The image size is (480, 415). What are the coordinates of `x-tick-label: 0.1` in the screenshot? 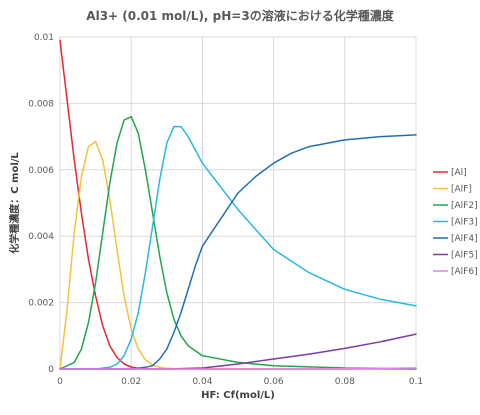 It's located at (416, 382).